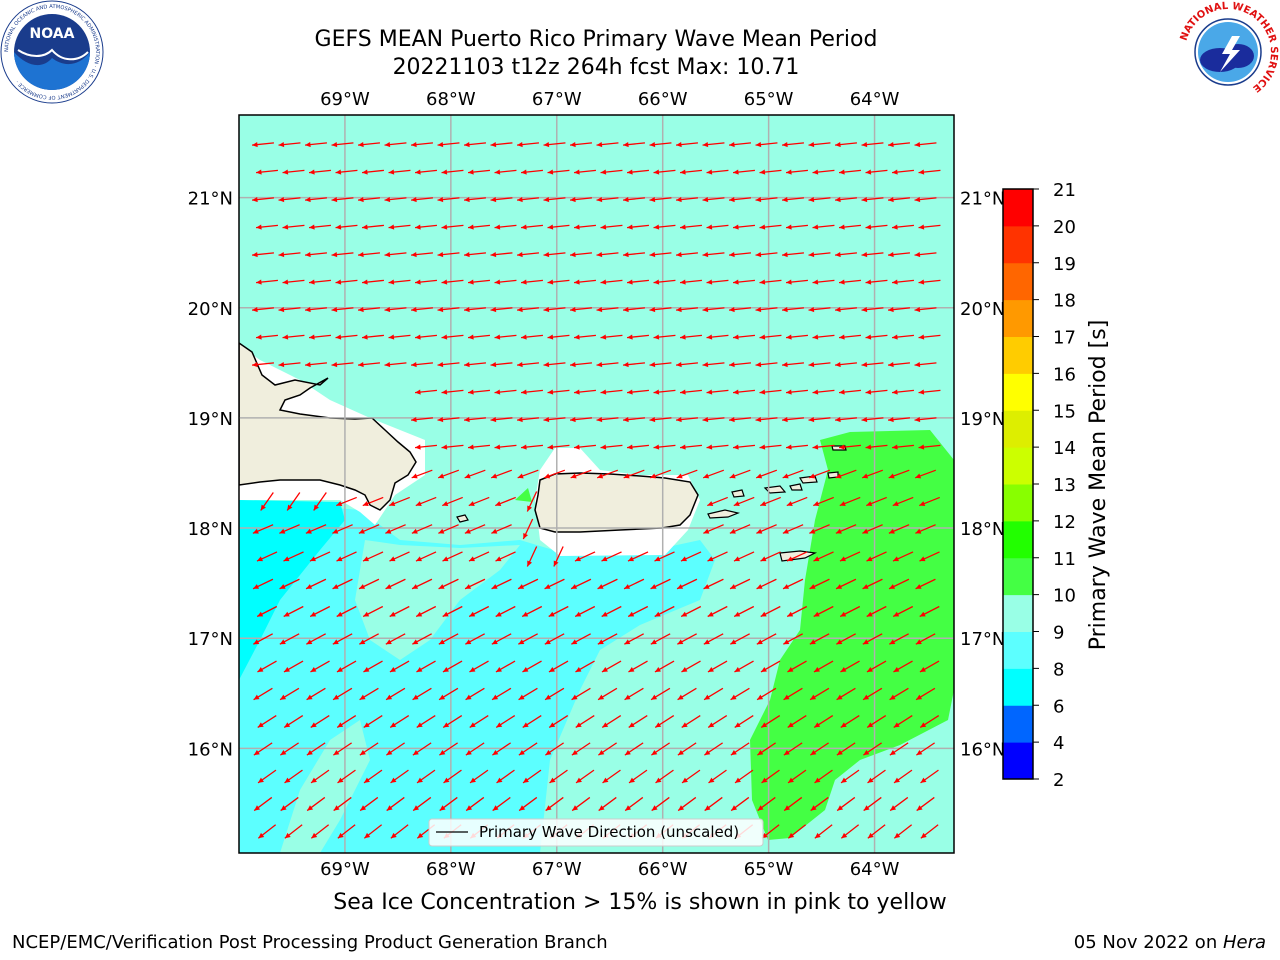 This screenshot has width=1280, height=960. Describe the element at coordinates (596, 832) in the screenshot. I see `legend-box` at that location.